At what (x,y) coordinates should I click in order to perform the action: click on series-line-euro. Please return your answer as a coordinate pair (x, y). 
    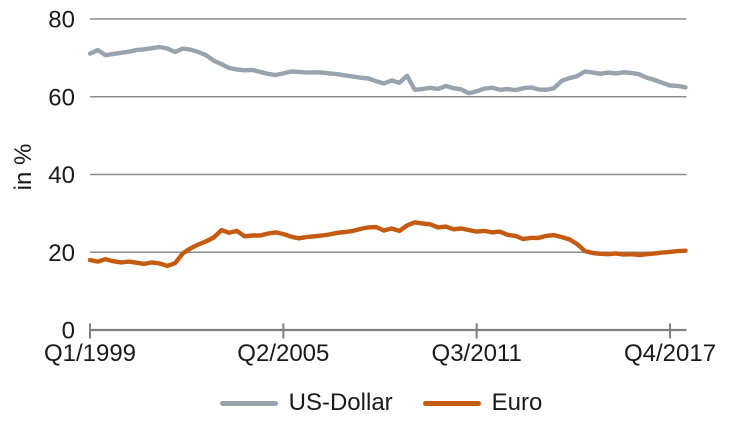
    Looking at the image, I should click on (387, 244).